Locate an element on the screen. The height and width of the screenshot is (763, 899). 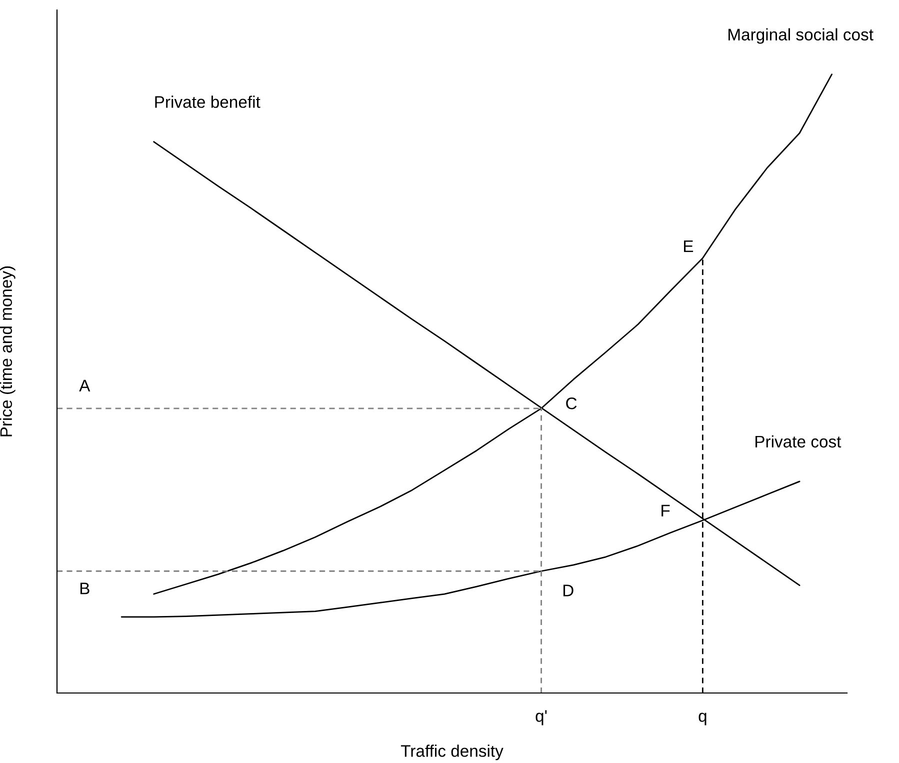
annotation: E is located at coordinates (689, 246).